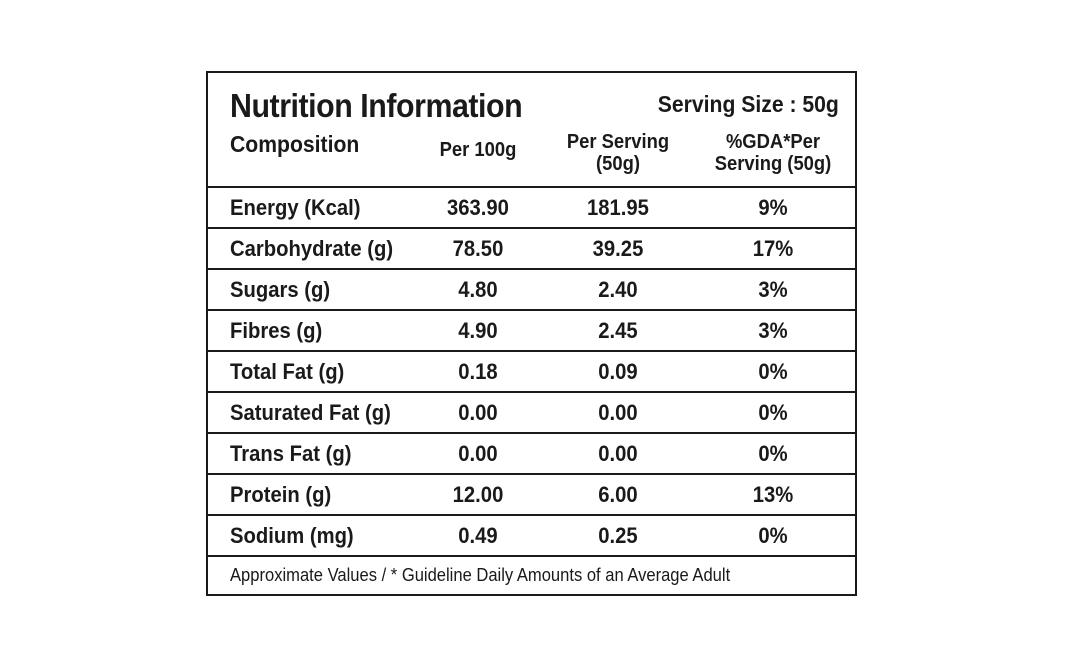 This screenshot has width=1068, height=671. I want to click on label-title: Nutrition Information, so click(376, 105).